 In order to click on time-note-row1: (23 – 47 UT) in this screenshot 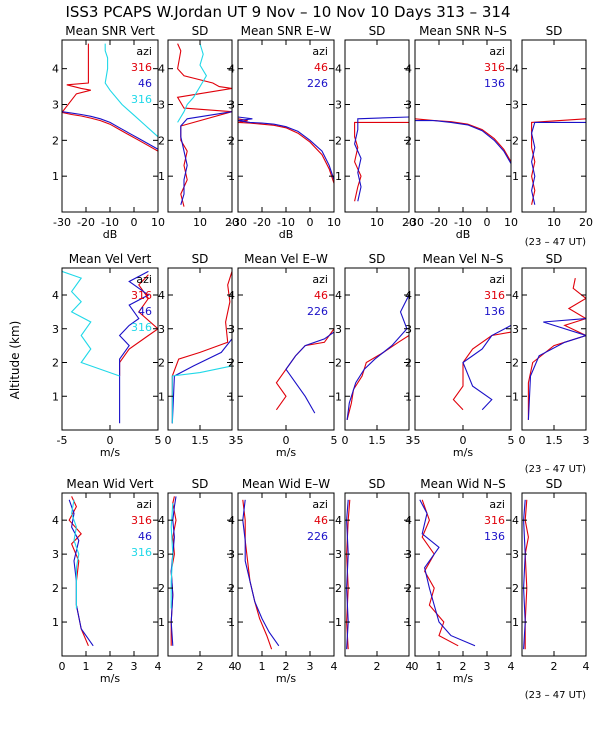, I will do `click(555, 242)`.